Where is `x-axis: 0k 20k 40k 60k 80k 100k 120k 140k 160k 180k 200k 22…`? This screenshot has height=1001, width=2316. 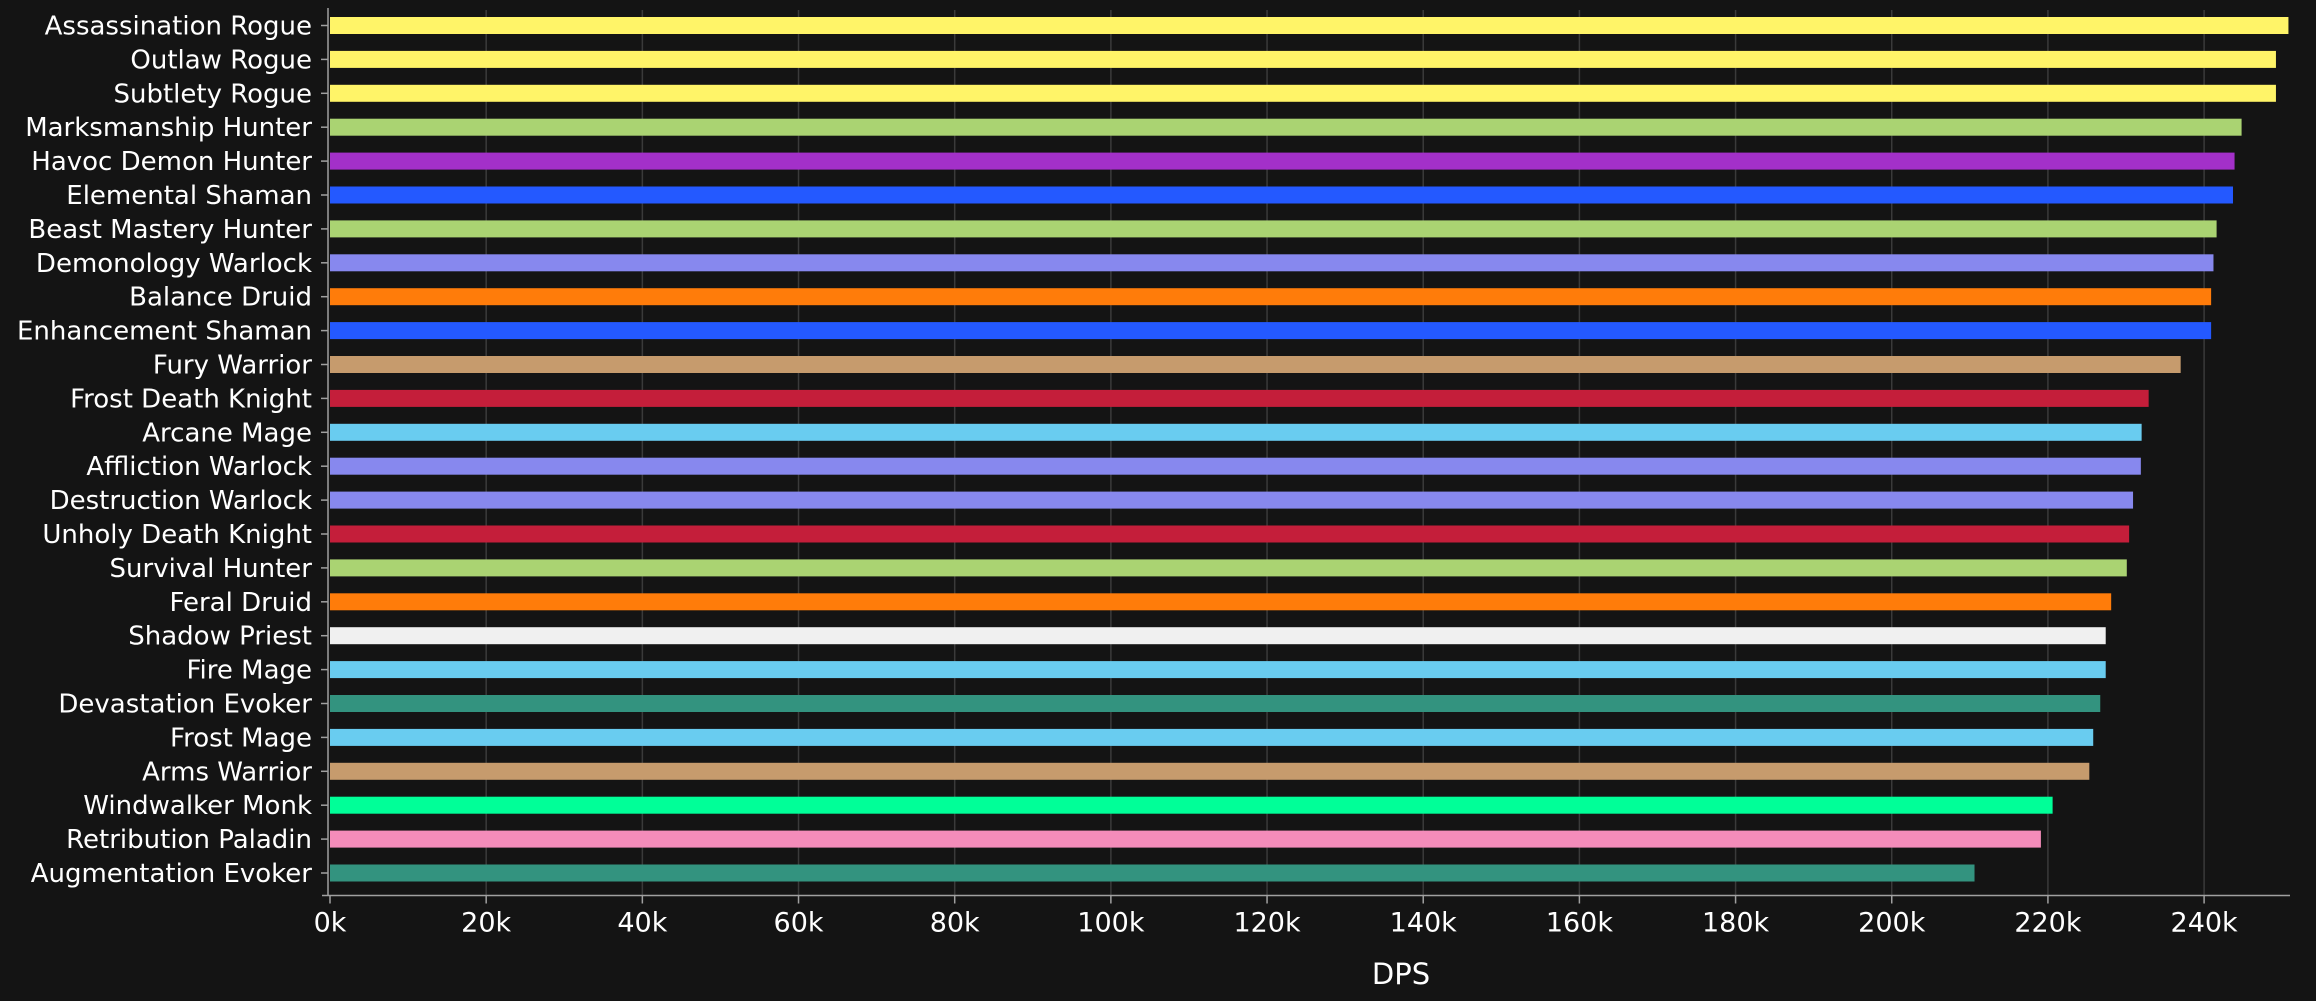 x-axis: 0k 20k 40k 60k 80k 100k 120k 140k 160k 180k 200k 22… is located at coordinates (1302, 916).